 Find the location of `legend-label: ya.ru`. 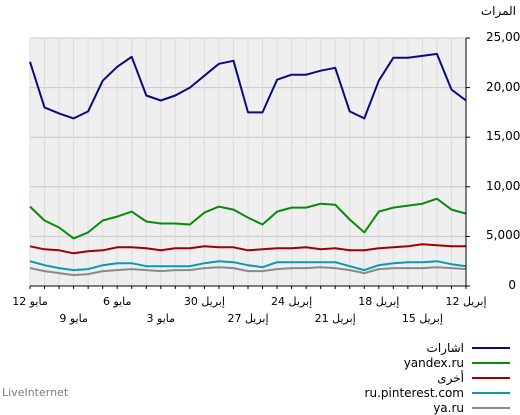

legend-label: ya.ru is located at coordinates (448, 407).